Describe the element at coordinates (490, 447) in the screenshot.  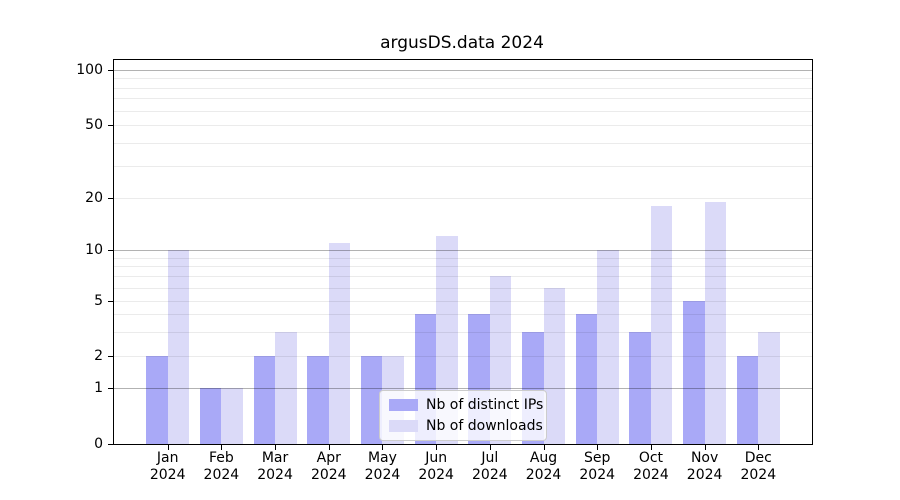
I see `x-tick-mark-jul` at that location.